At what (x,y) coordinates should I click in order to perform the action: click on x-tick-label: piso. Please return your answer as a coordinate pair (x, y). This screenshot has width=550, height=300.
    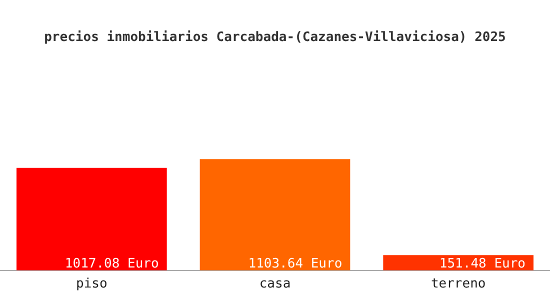
    Looking at the image, I should click on (92, 284).